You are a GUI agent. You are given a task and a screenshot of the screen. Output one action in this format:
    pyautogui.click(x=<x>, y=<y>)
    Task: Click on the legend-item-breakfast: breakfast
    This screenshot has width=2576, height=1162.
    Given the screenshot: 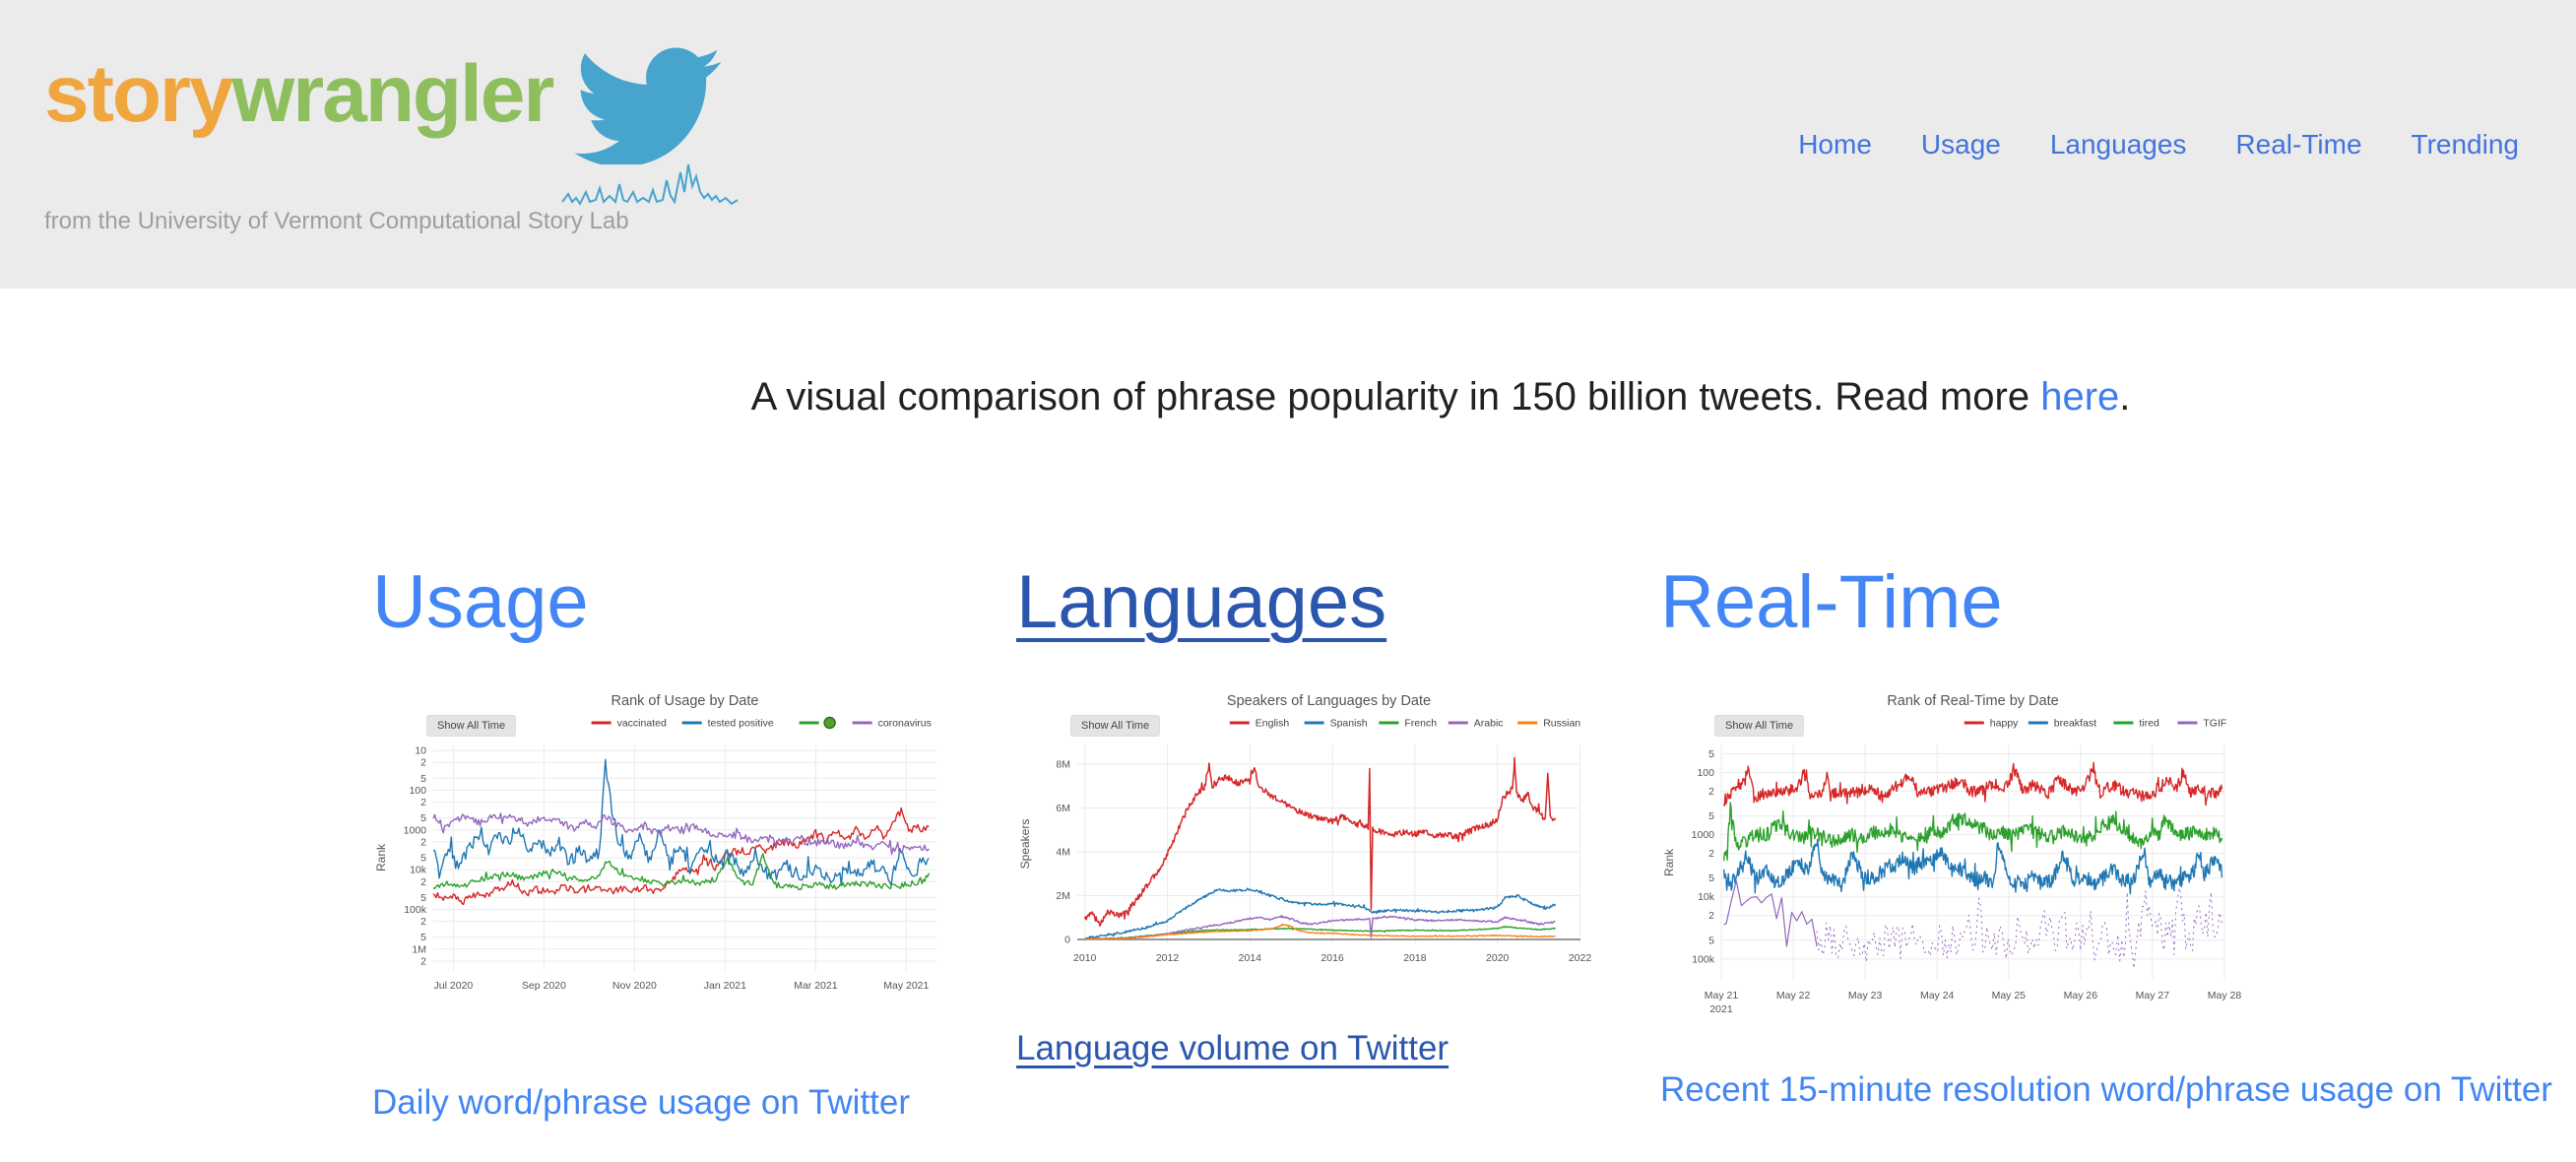 What is the action you would take?
    pyautogui.click(x=2062, y=724)
    